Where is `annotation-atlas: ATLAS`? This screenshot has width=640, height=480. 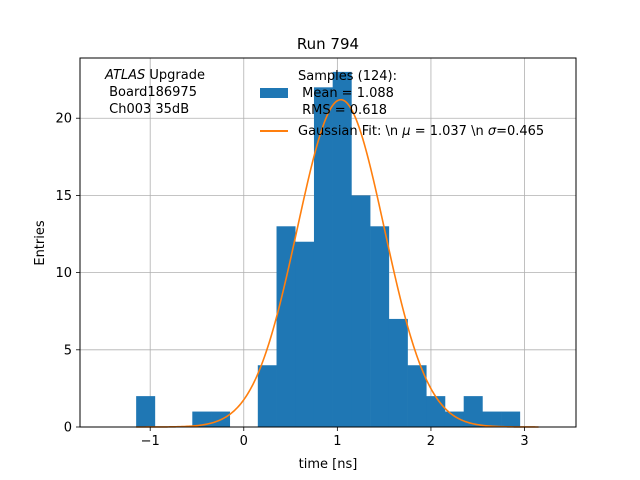 annotation-atlas: ATLAS is located at coordinates (124, 75).